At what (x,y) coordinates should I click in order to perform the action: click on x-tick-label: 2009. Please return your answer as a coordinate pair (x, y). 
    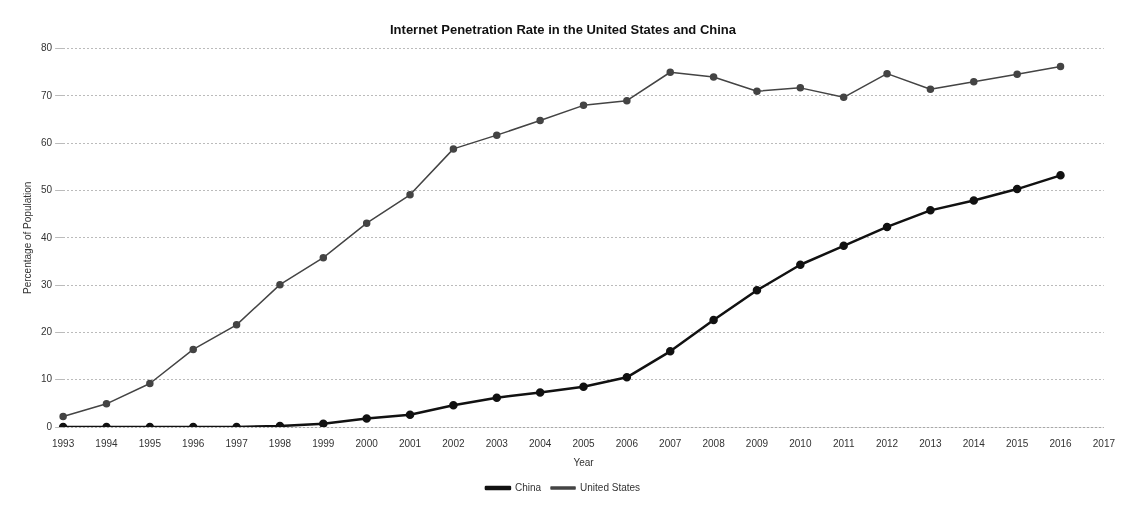
    Looking at the image, I should click on (757, 443).